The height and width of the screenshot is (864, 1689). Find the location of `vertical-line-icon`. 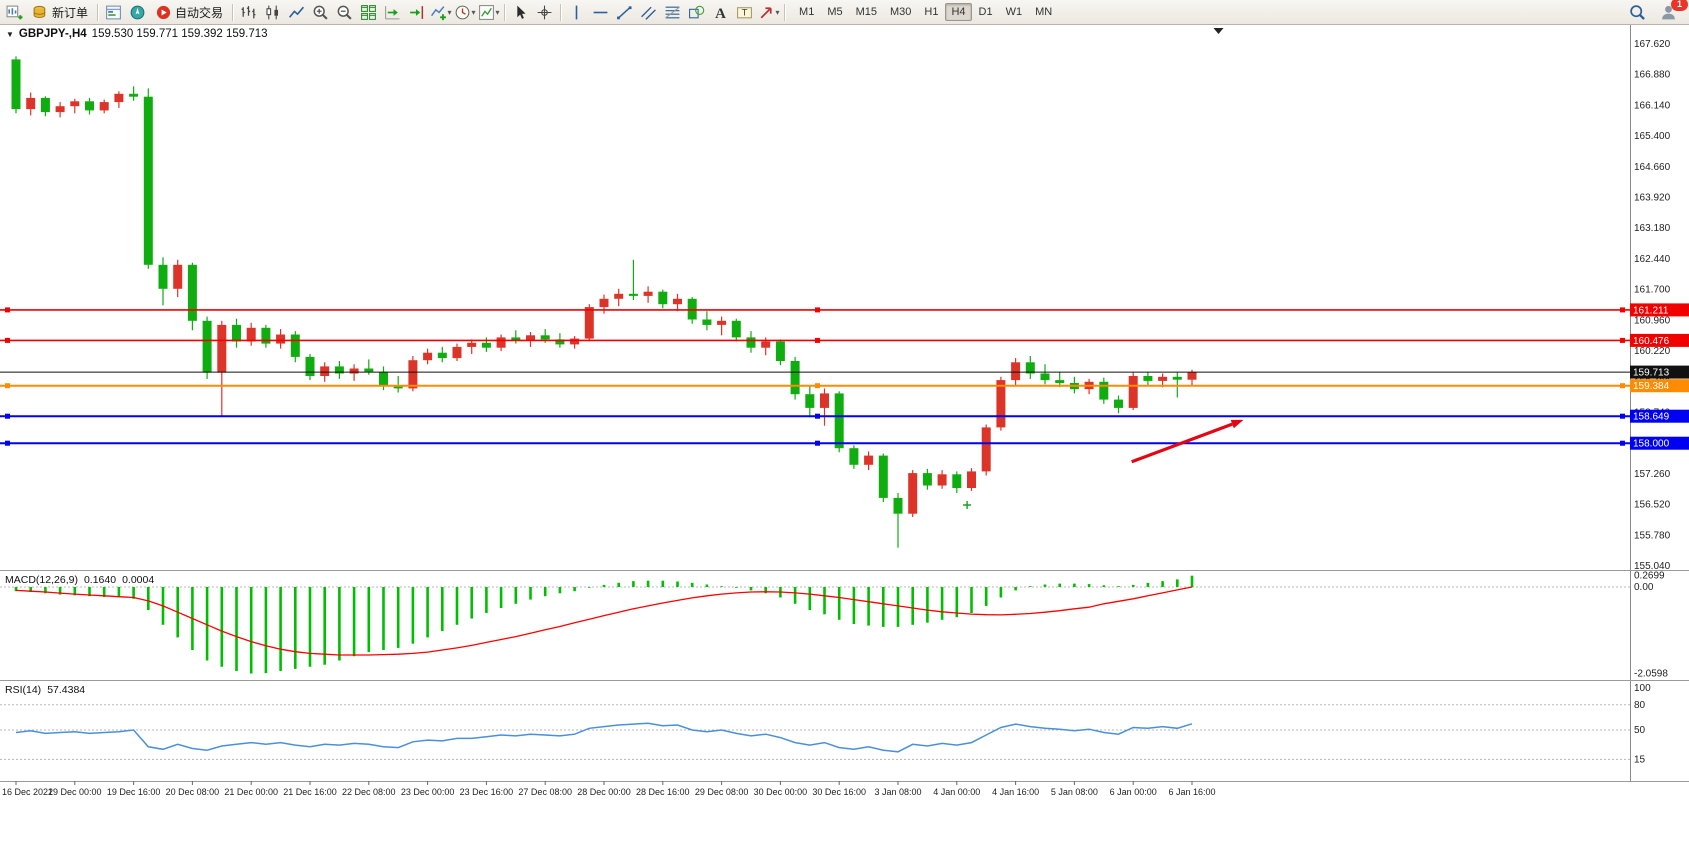

vertical-line-icon is located at coordinates (576, 12).